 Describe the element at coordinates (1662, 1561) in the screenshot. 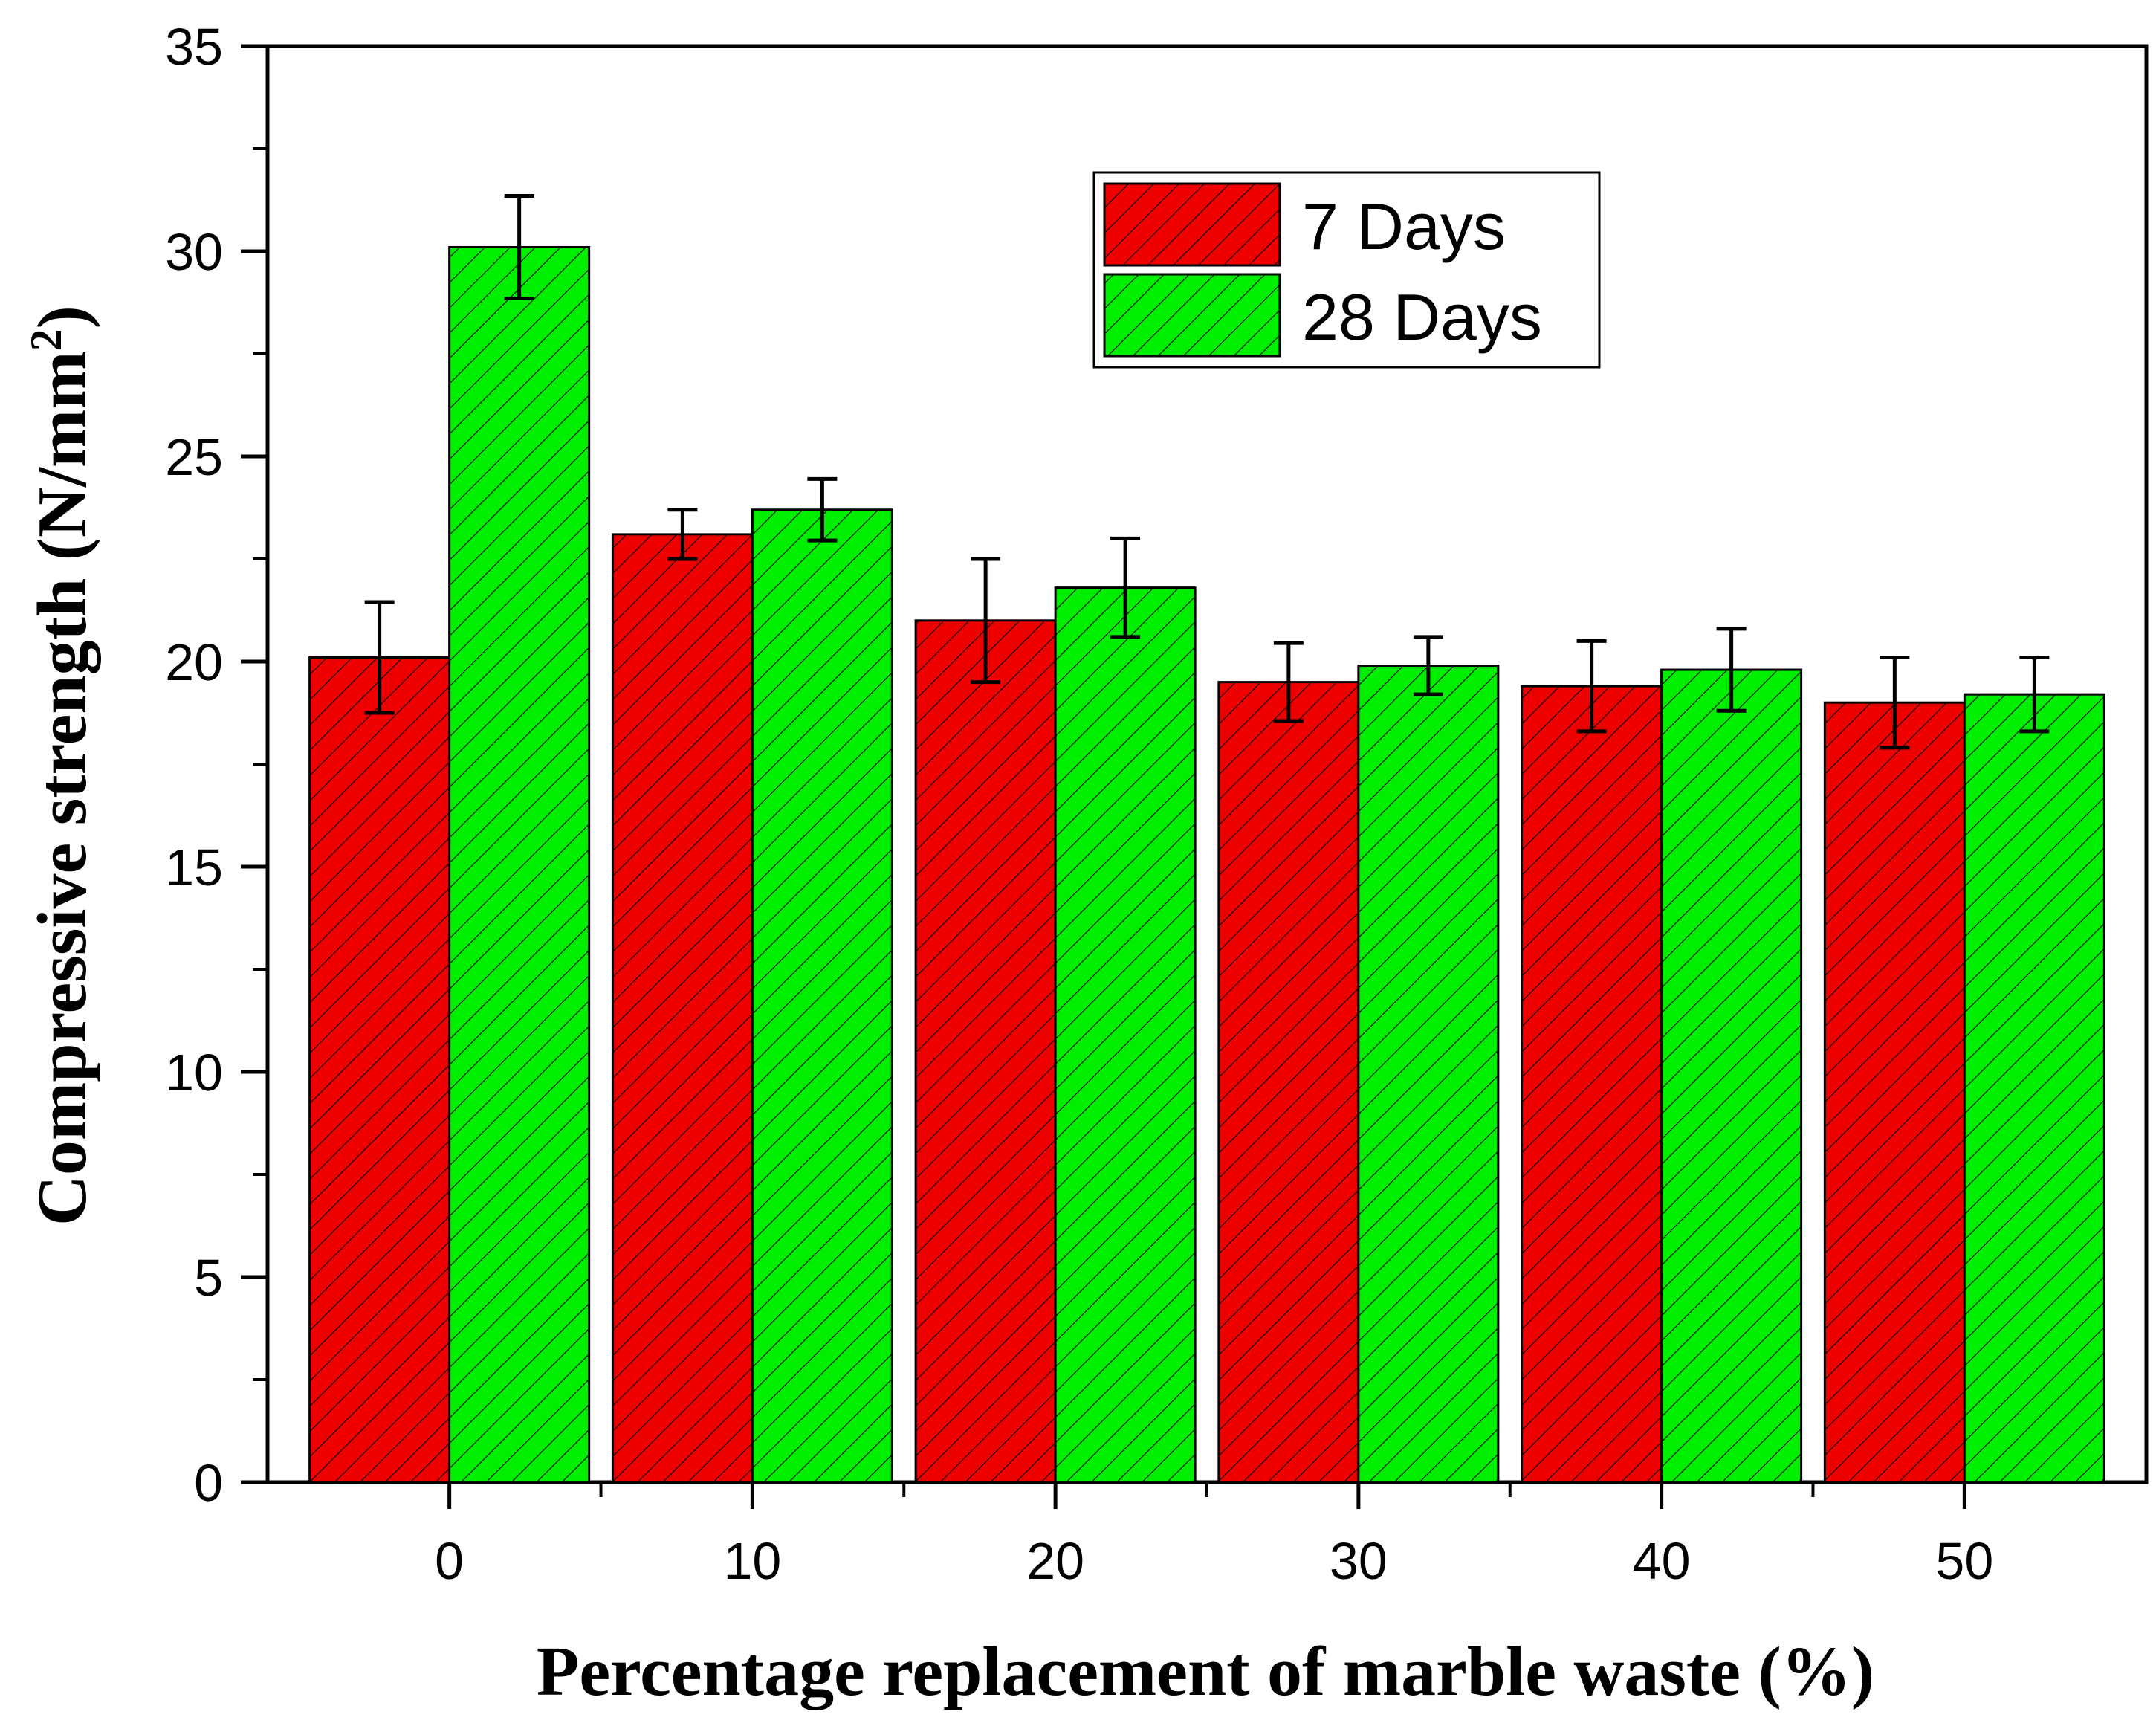

I see `x-tick-label: 40` at that location.